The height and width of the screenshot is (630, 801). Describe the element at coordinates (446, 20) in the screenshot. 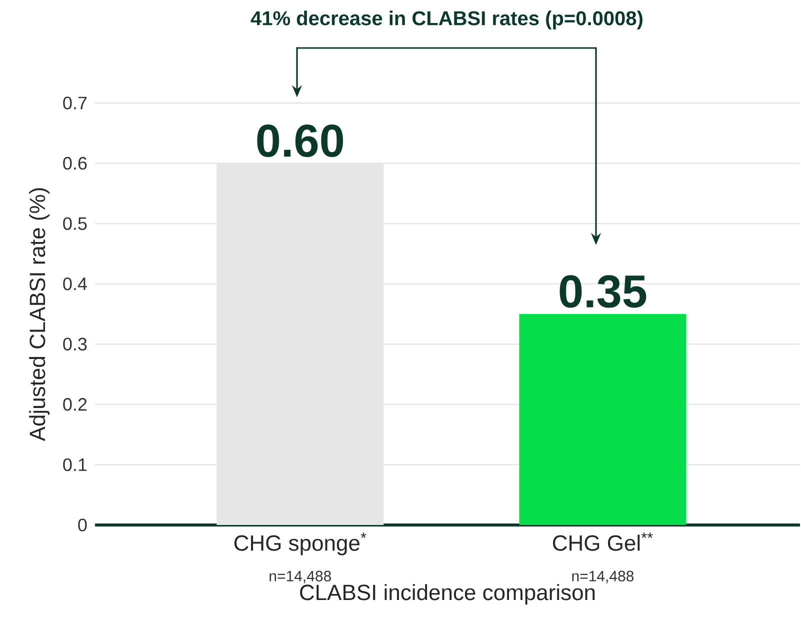

I see `chart-title: 41% decrease in CLABSI rates (p=0.0008)` at that location.